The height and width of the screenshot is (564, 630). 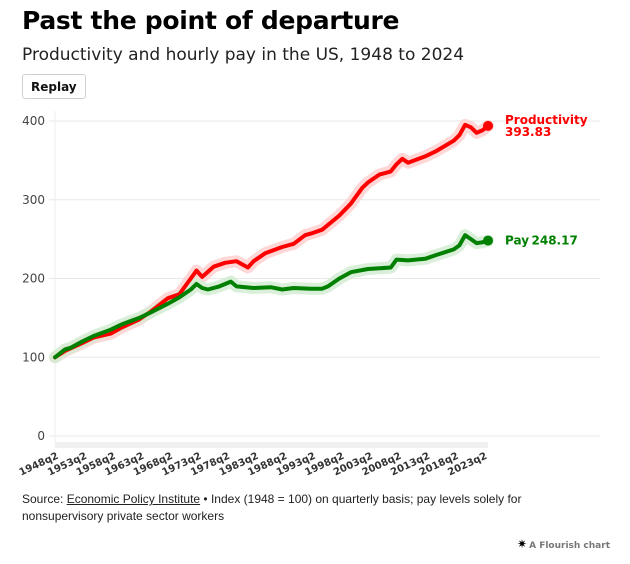 I want to click on flourish-star-icon: ✷, so click(x=522, y=544).